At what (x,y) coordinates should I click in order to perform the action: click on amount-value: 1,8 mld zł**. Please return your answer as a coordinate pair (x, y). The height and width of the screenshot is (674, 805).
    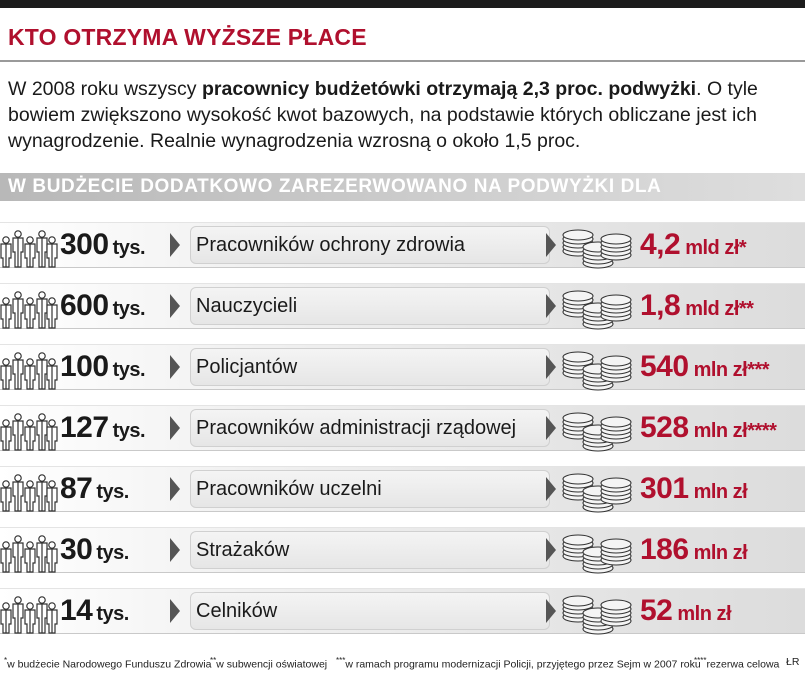
    Looking at the image, I should click on (697, 306).